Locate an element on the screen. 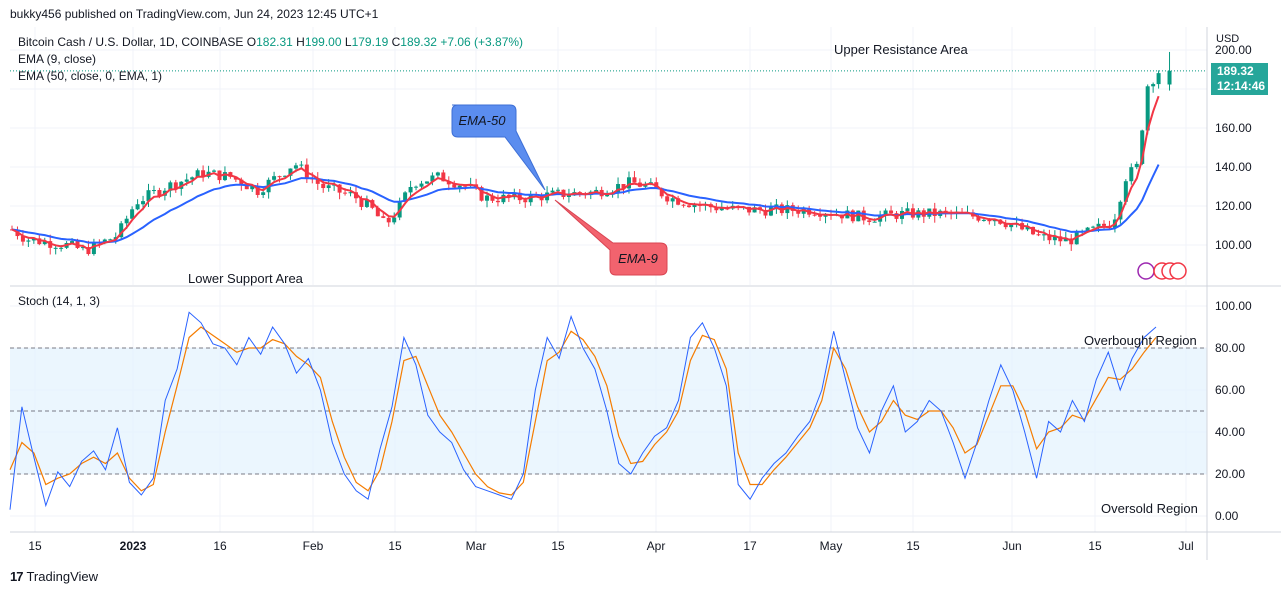  price-tick-label: 140.00 is located at coordinates (1233, 167).